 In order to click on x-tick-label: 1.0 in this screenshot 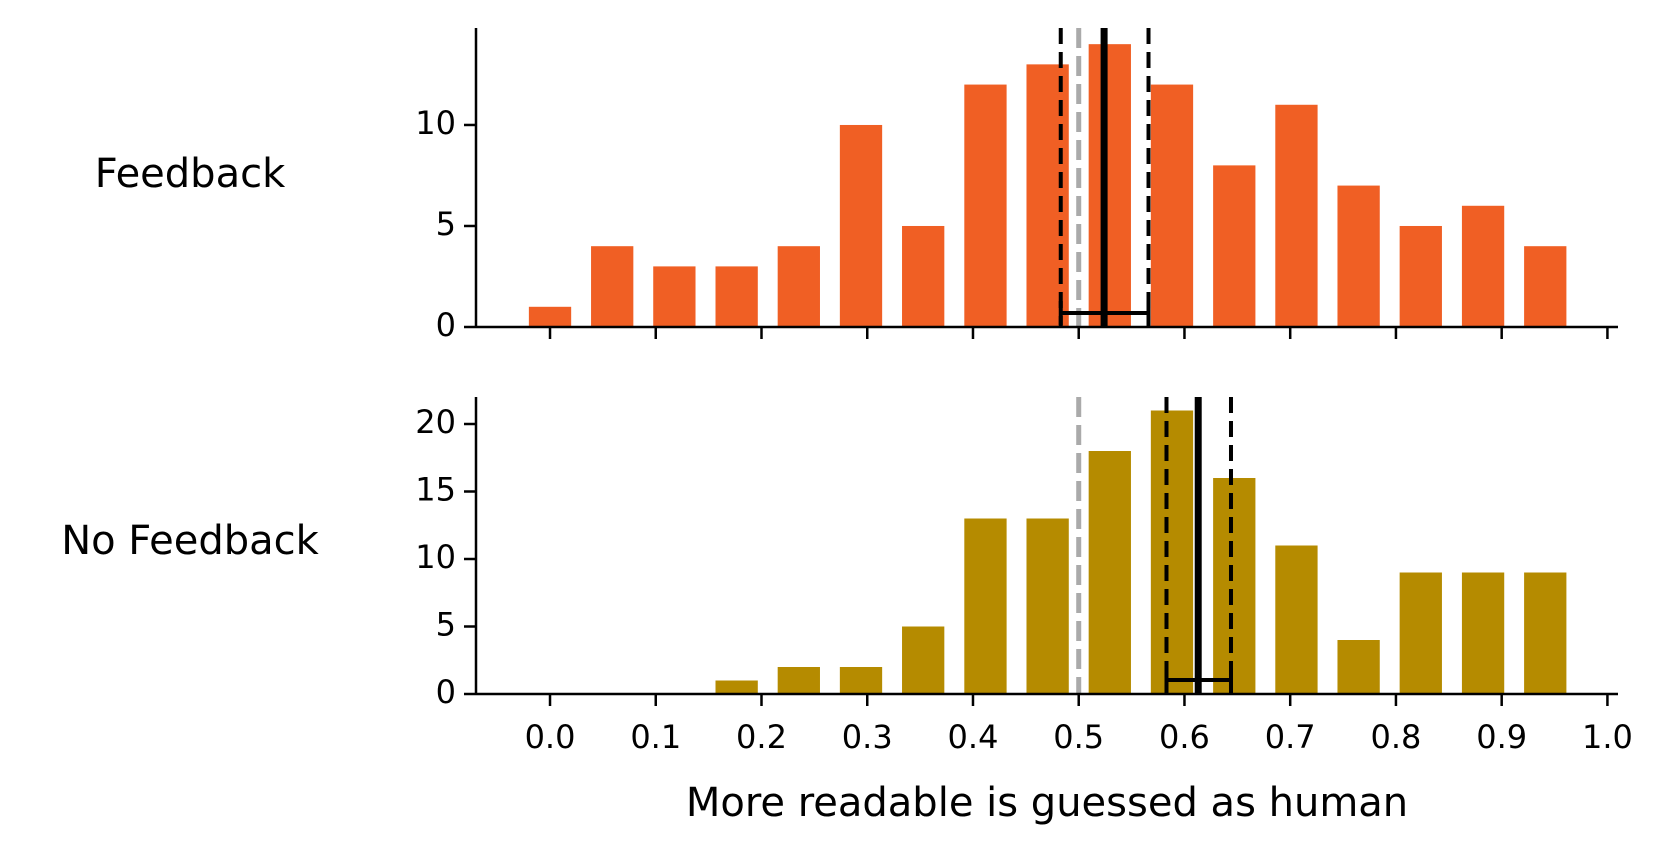, I will do `click(1607, 737)`.